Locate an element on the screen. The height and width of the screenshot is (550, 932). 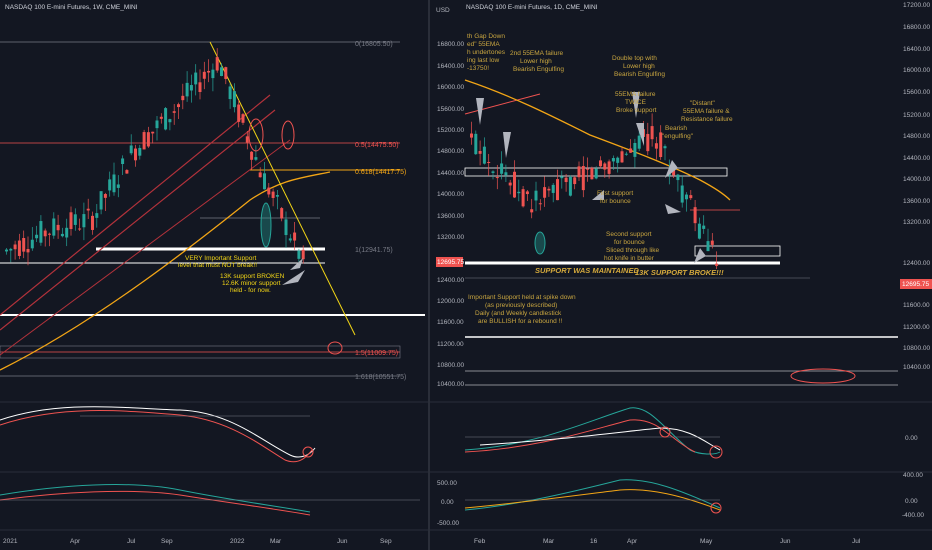
right-price-tick: 13600.00 is located at coordinates (916, 201).